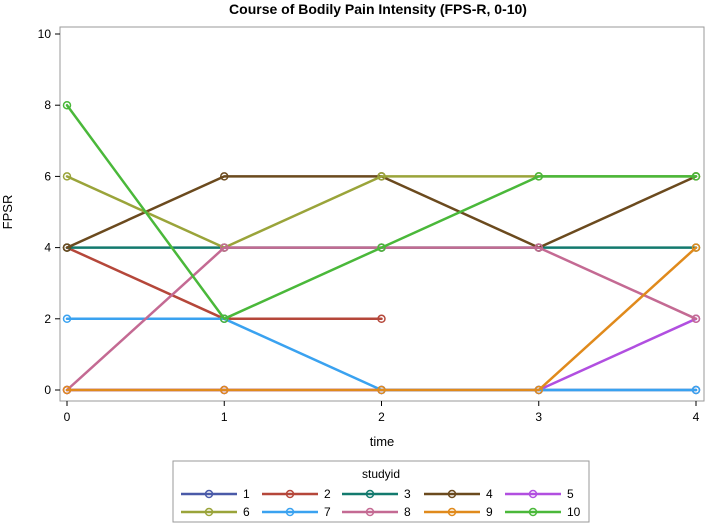  Describe the element at coordinates (45, 34) in the screenshot. I see `y-tick-label: 10` at that location.